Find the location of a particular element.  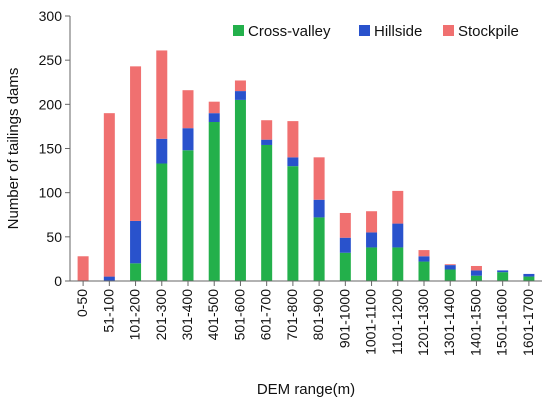

x-tick-label: 1301-1400 is located at coordinates (449, 322).